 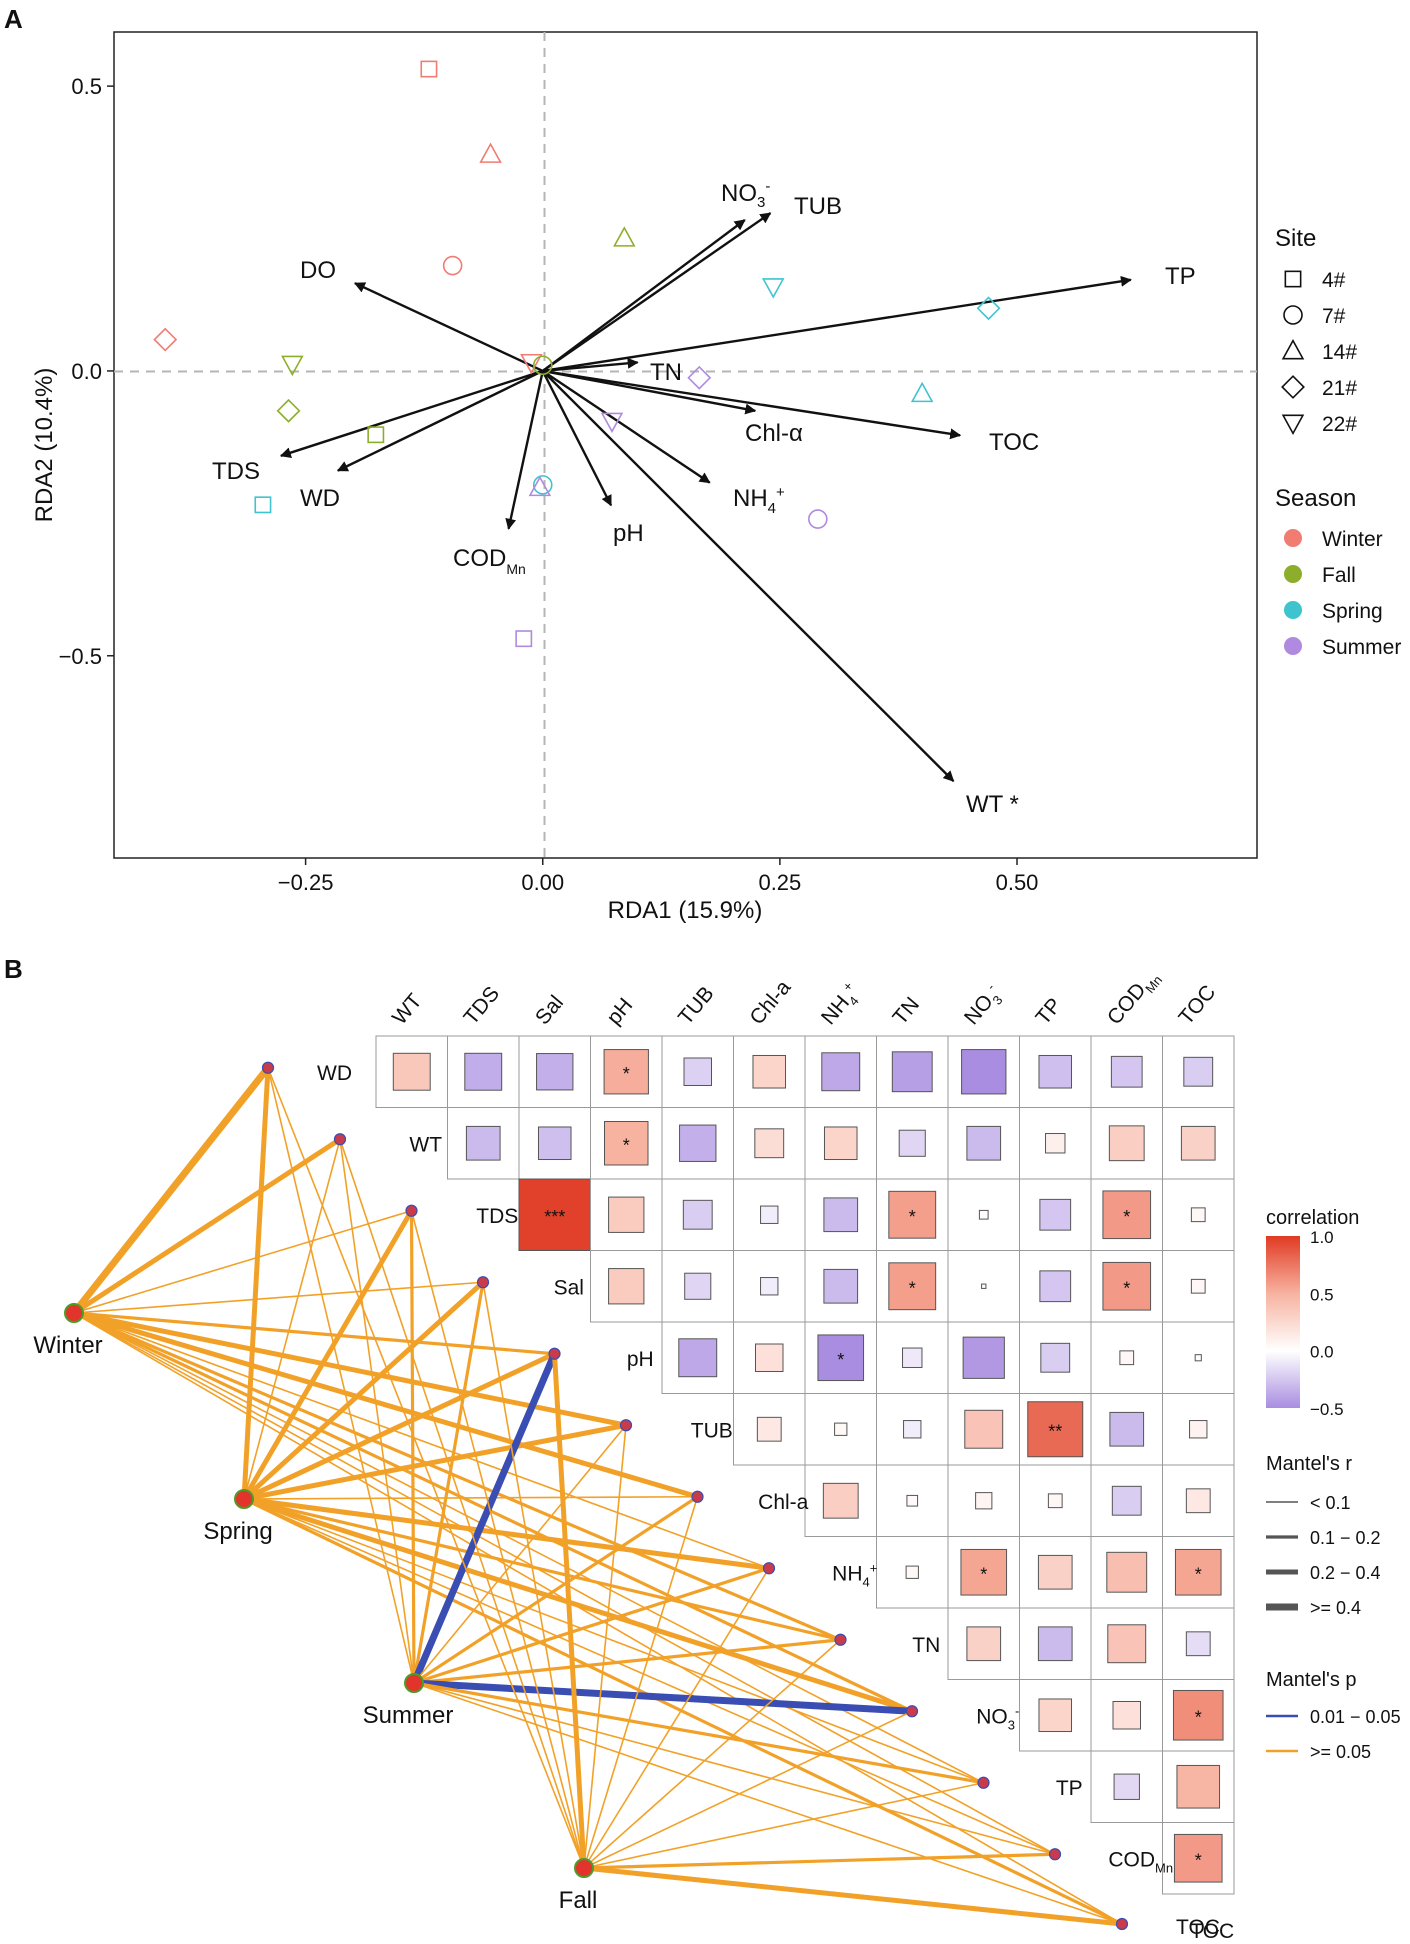 I want to click on mantel-link-summer-ph, so click(x=484, y=1518).